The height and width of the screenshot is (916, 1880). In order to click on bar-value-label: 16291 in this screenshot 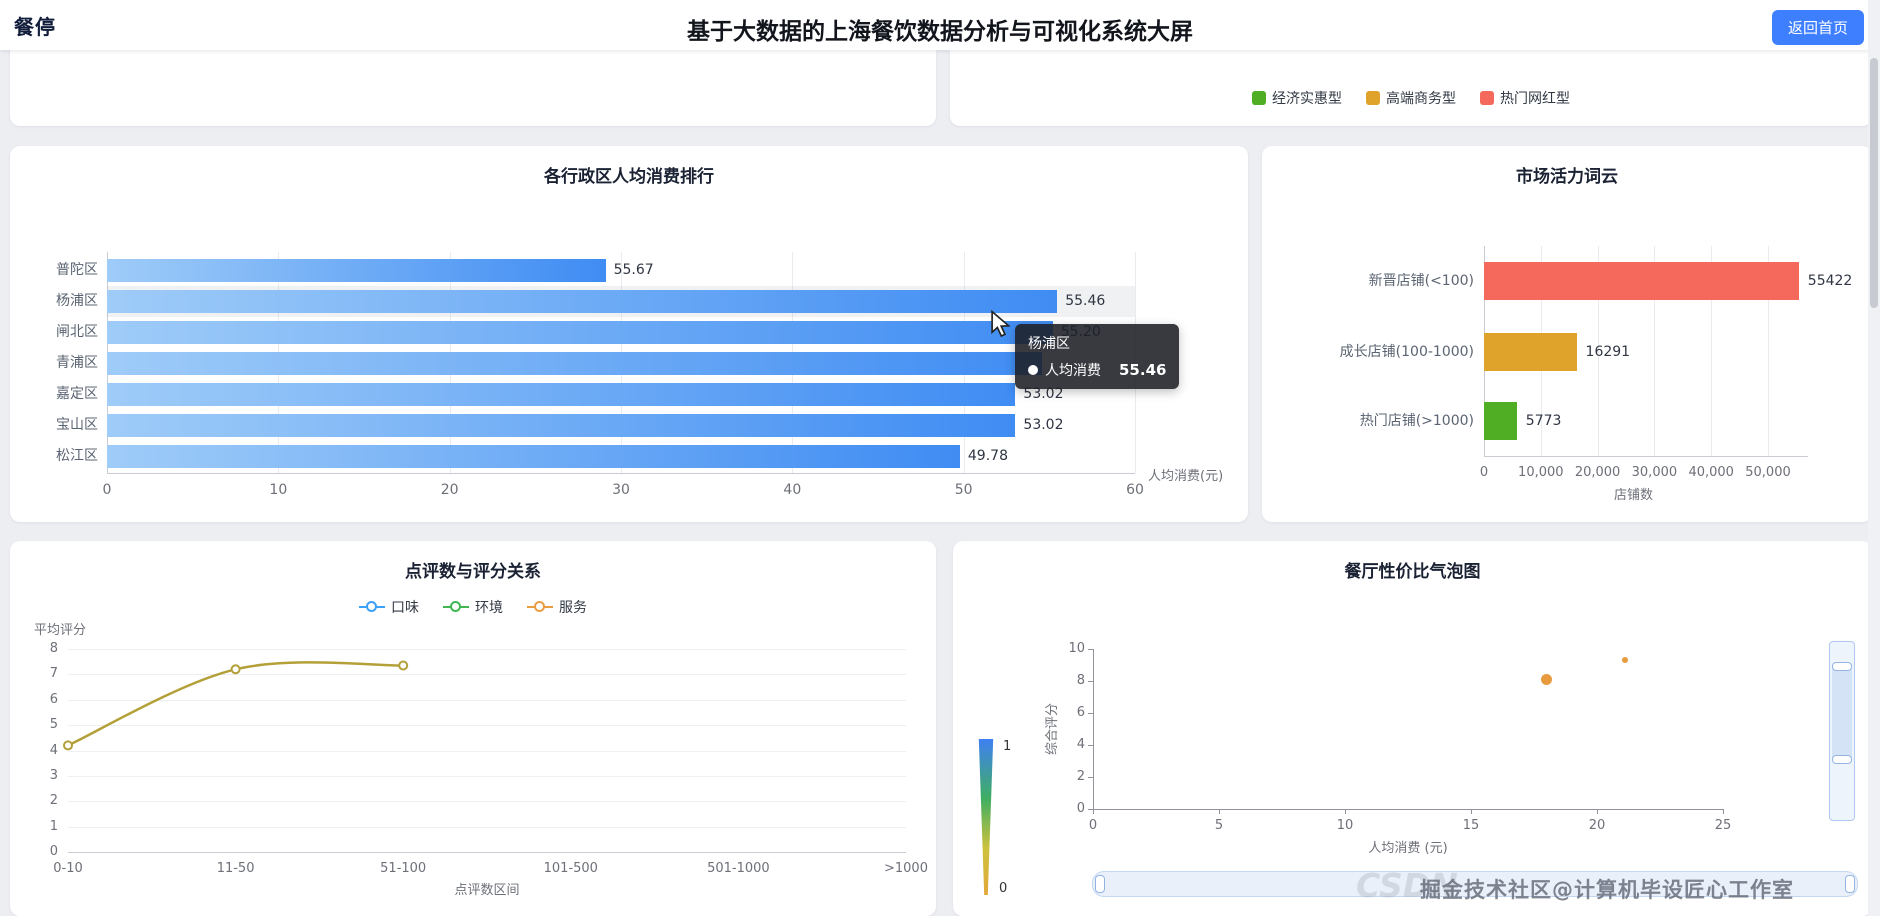, I will do `click(1608, 352)`.